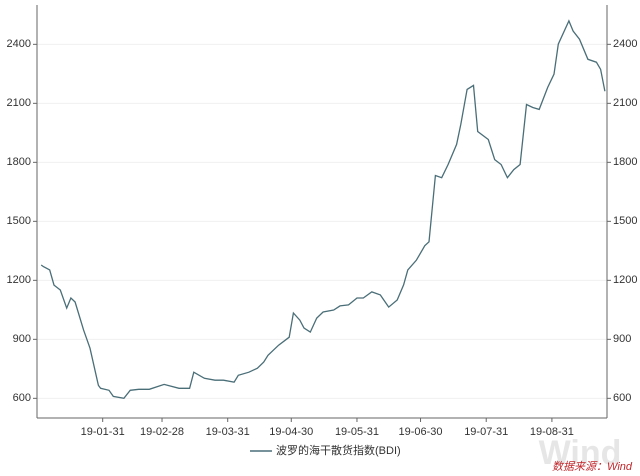 This screenshot has height=476, width=640. Describe the element at coordinates (421, 432) in the screenshot. I see `x-tick-label: 19-06-30` at that location.